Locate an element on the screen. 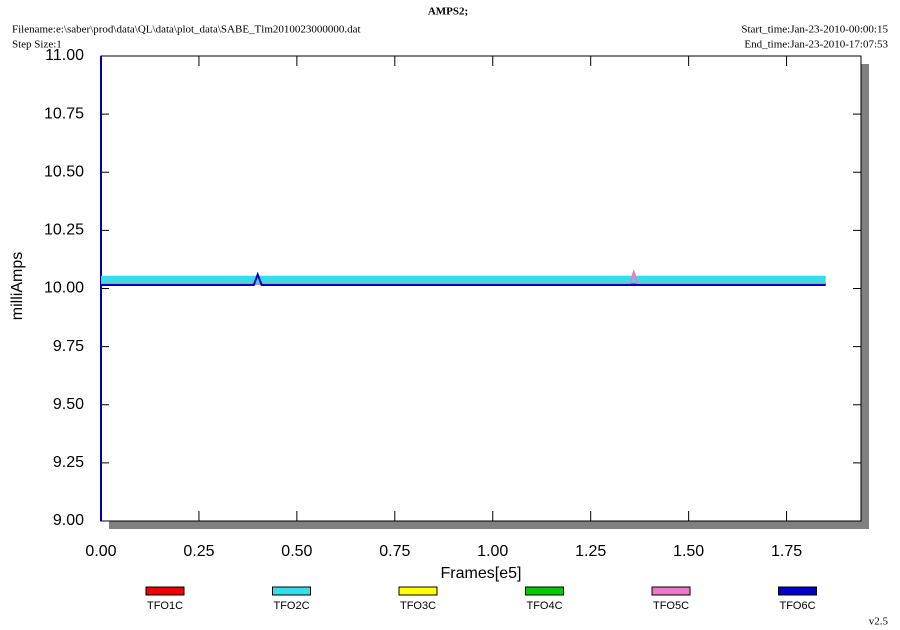  y-tick-label: 10.25 is located at coordinates (64, 230).